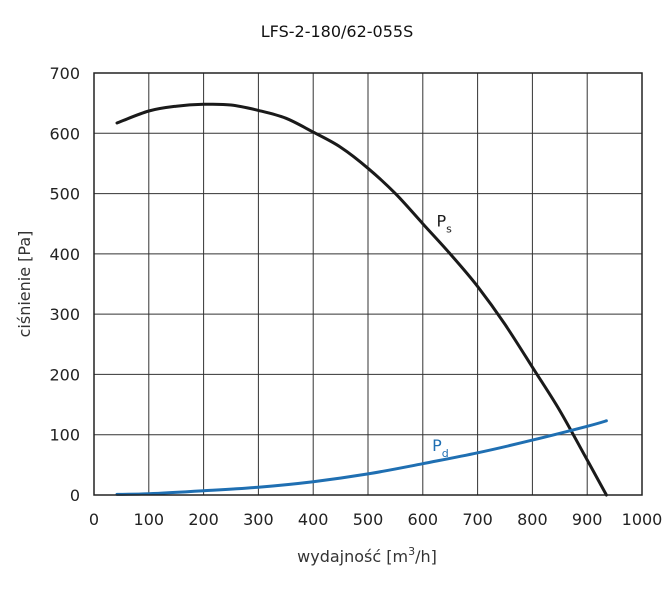 This screenshot has height=594, width=671. Describe the element at coordinates (64, 73) in the screenshot. I see `y-tick-label: 700` at that location.